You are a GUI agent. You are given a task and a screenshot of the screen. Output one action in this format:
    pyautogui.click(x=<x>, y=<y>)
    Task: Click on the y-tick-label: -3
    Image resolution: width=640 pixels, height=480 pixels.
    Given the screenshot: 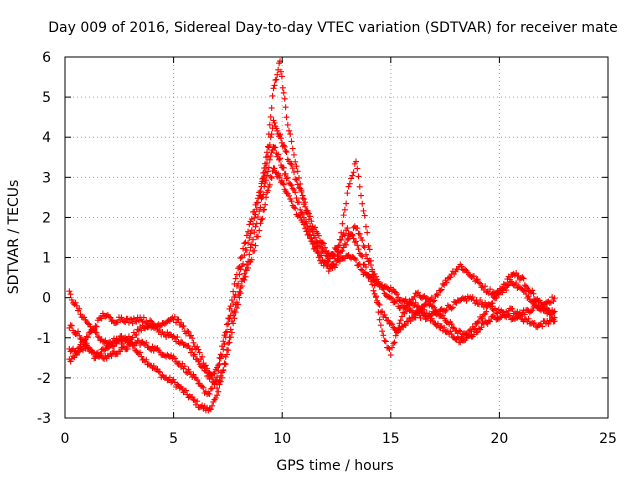 What is the action you would take?
    pyautogui.click(x=44, y=419)
    